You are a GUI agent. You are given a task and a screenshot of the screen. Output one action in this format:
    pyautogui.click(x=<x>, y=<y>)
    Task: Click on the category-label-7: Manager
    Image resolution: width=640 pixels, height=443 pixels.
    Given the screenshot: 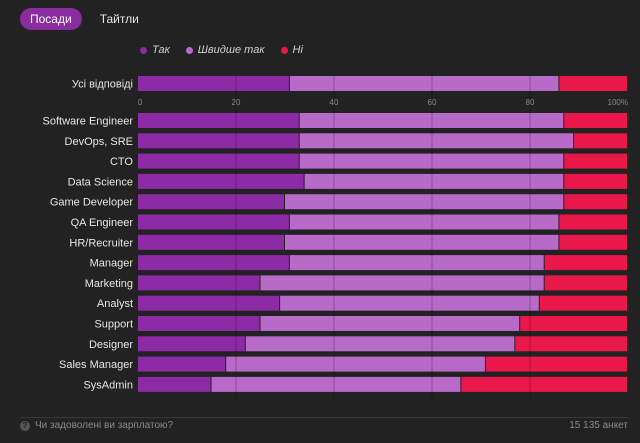 What is the action you would take?
    pyautogui.click(x=112, y=264)
    